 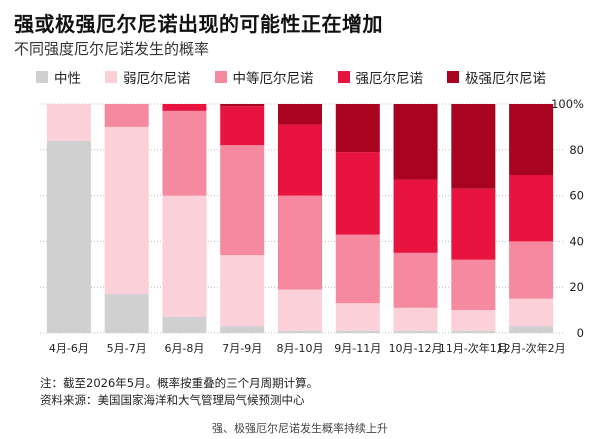 I want to click on x-tick-label: 12月-次年2月, so click(x=531, y=348).